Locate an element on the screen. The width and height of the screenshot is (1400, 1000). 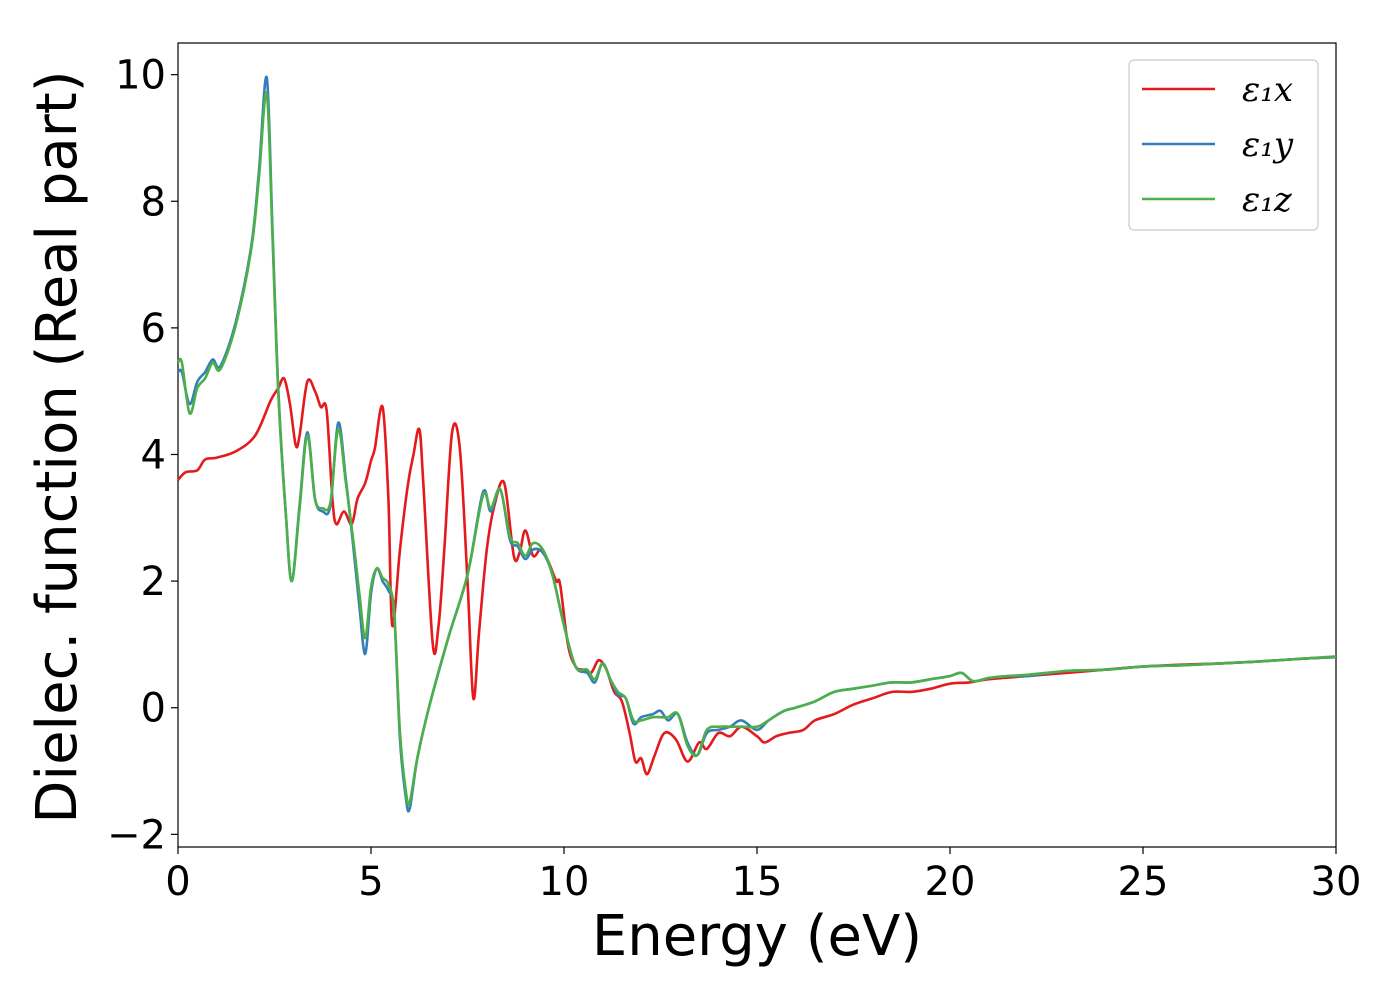
legend: ε₁x ε₁y ε₁z is located at coordinates (1223, 145).